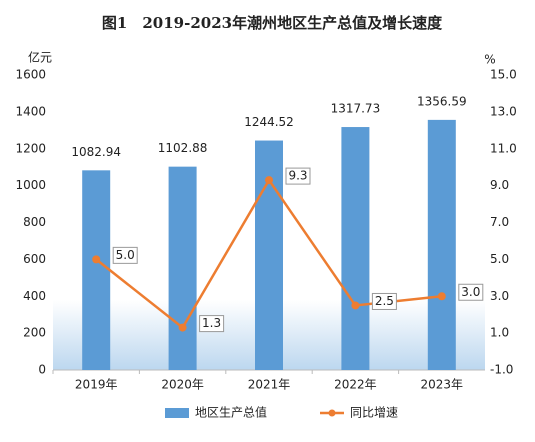 The height and width of the screenshot is (442, 535). What do you see at coordinates (96, 152) in the screenshot?
I see `bar-value-label: 1082.94` at bounding box center [96, 152].